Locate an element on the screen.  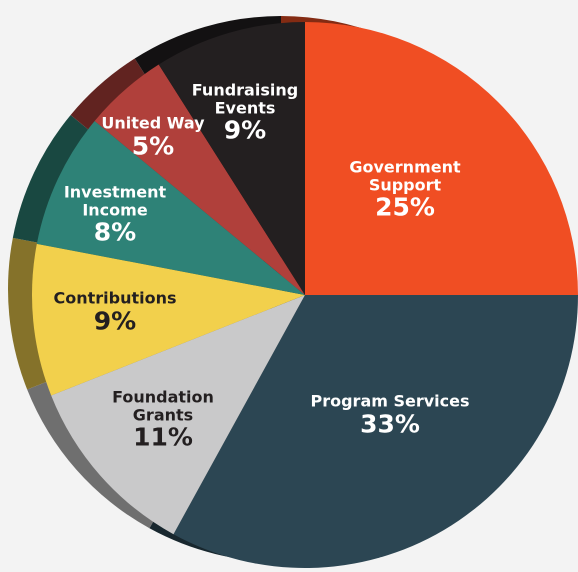
category-label: Foundation Grants is located at coordinates (163, 406).